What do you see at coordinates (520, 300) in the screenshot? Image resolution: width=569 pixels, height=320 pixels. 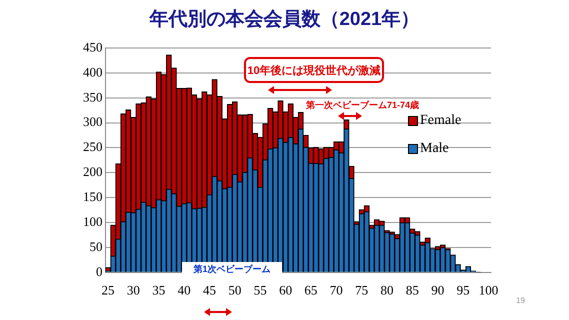 I see `text: 19` at bounding box center [520, 300].